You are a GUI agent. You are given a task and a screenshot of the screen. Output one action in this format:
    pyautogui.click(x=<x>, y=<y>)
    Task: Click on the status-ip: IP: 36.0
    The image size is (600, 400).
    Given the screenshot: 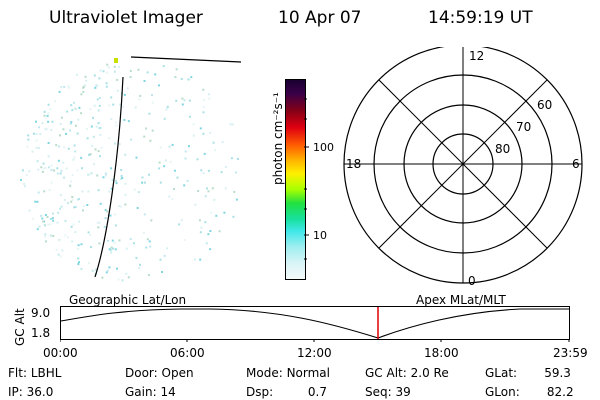 What is the action you would take?
    pyautogui.click(x=31, y=392)
    